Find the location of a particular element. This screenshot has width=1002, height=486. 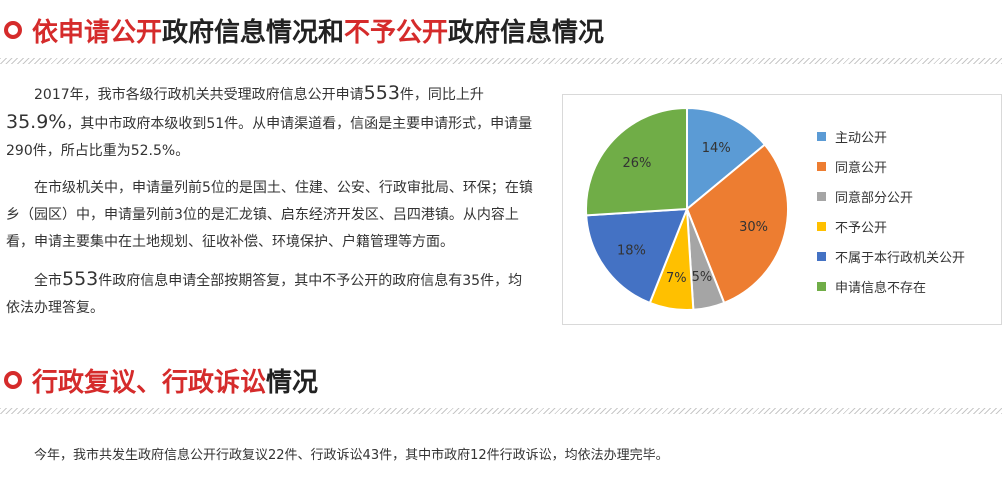

legend-item-4: 不属于本行政机关公开 is located at coordinates (891, 256).